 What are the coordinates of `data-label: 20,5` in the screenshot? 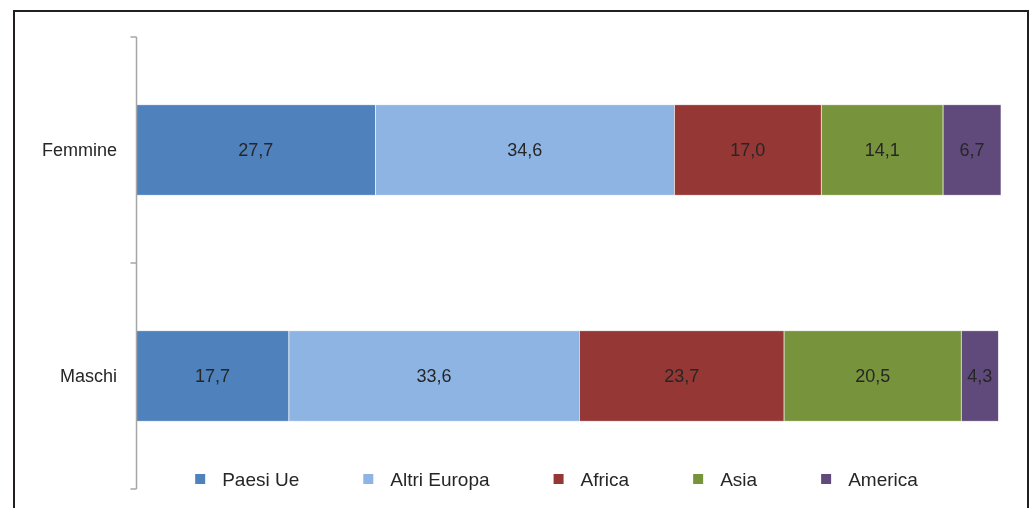 It's located at (873, 376).